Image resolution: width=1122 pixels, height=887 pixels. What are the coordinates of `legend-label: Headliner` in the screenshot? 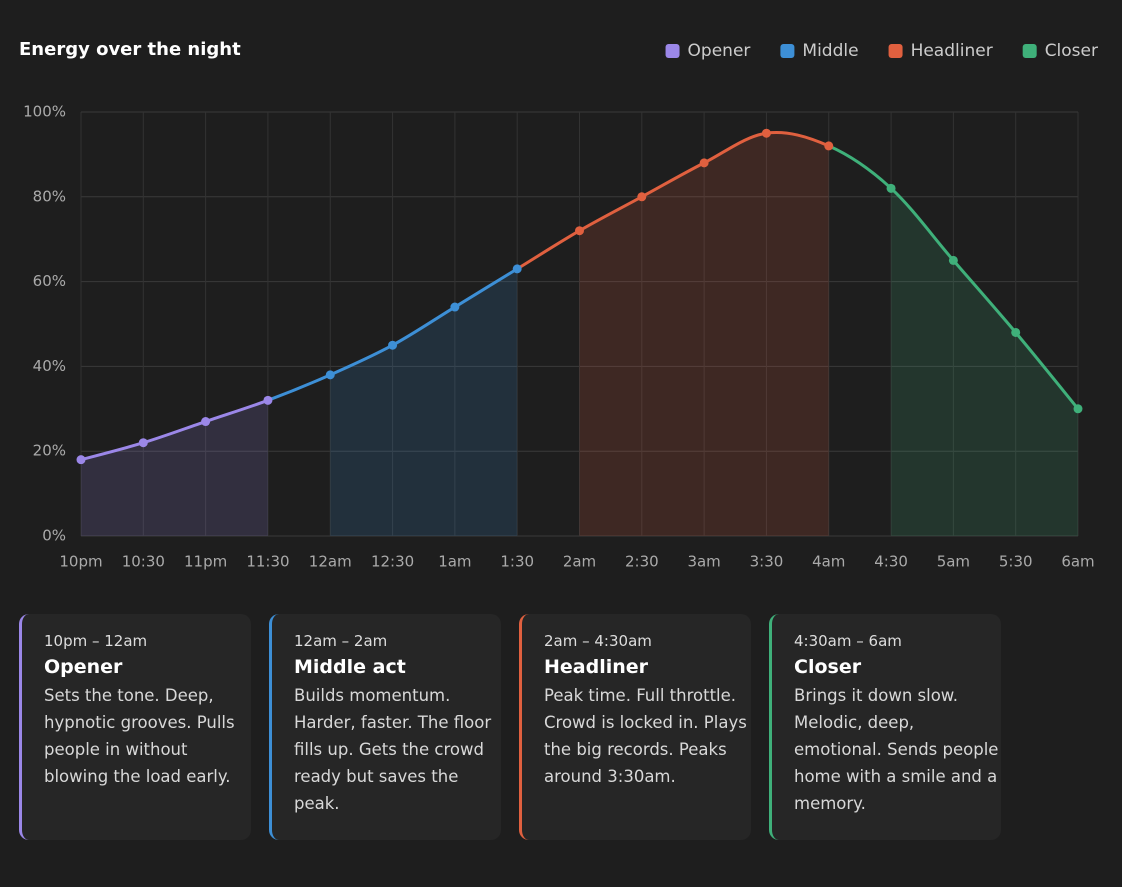 It's located at (952, 51).